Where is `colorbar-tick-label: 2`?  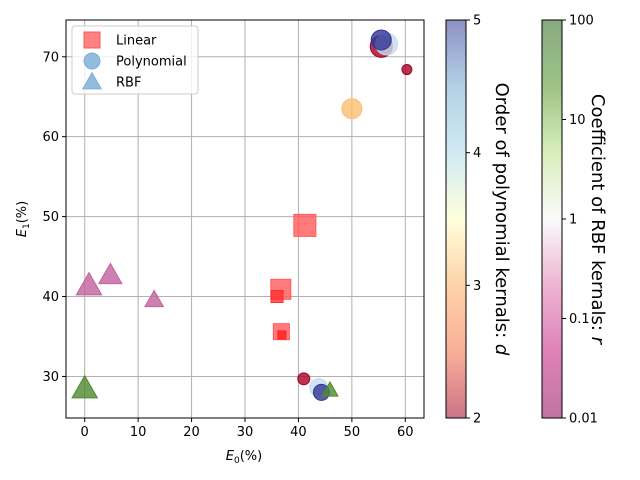
colorbar-tick-label: 2 is located at coordinates (477, 419).